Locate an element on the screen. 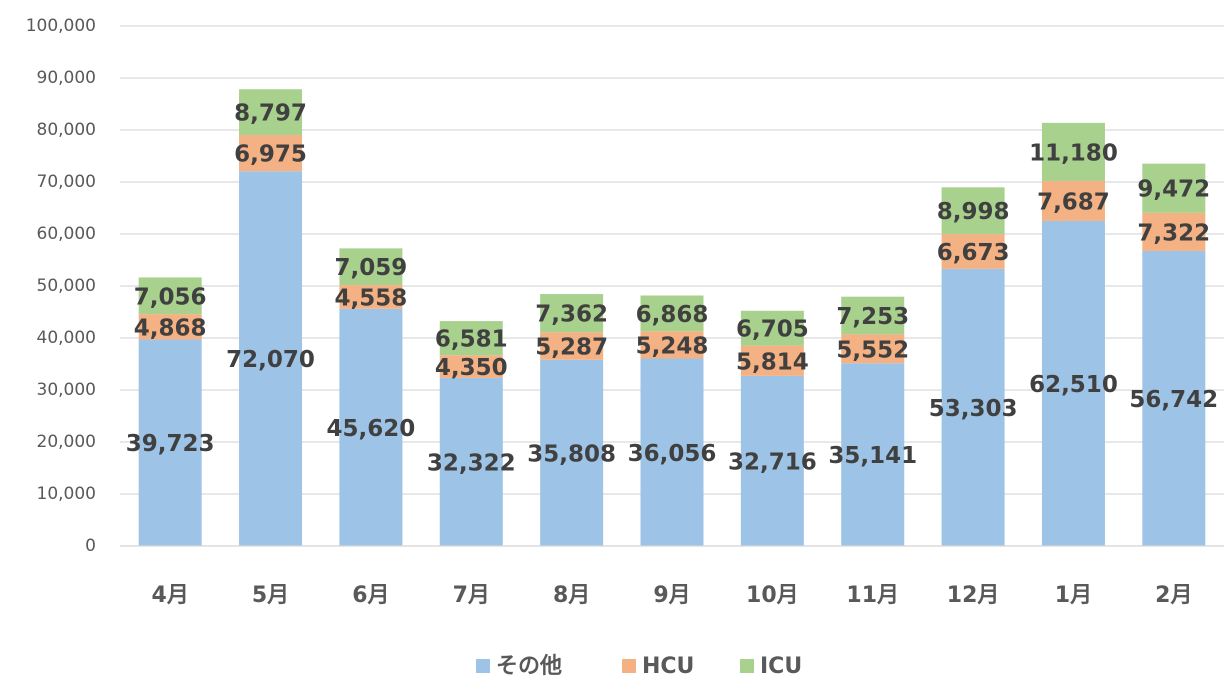 This screenshot has height=683, width=1224. data-label: 4,868 is located at coordinates (170, 328).